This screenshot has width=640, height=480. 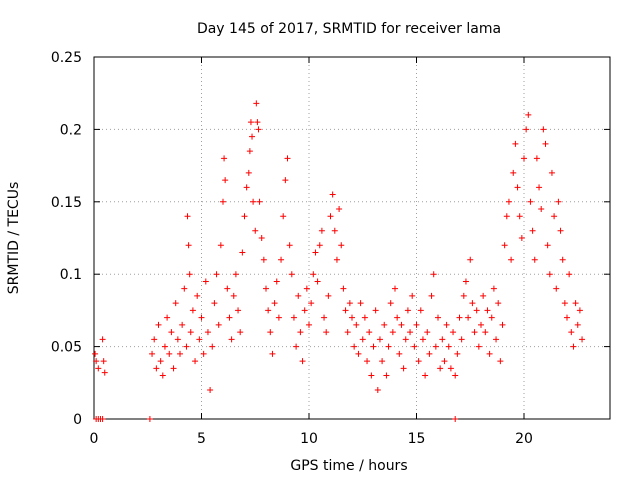 I want to click on y-tick-label: 0.05, so click(x=66, y=348).